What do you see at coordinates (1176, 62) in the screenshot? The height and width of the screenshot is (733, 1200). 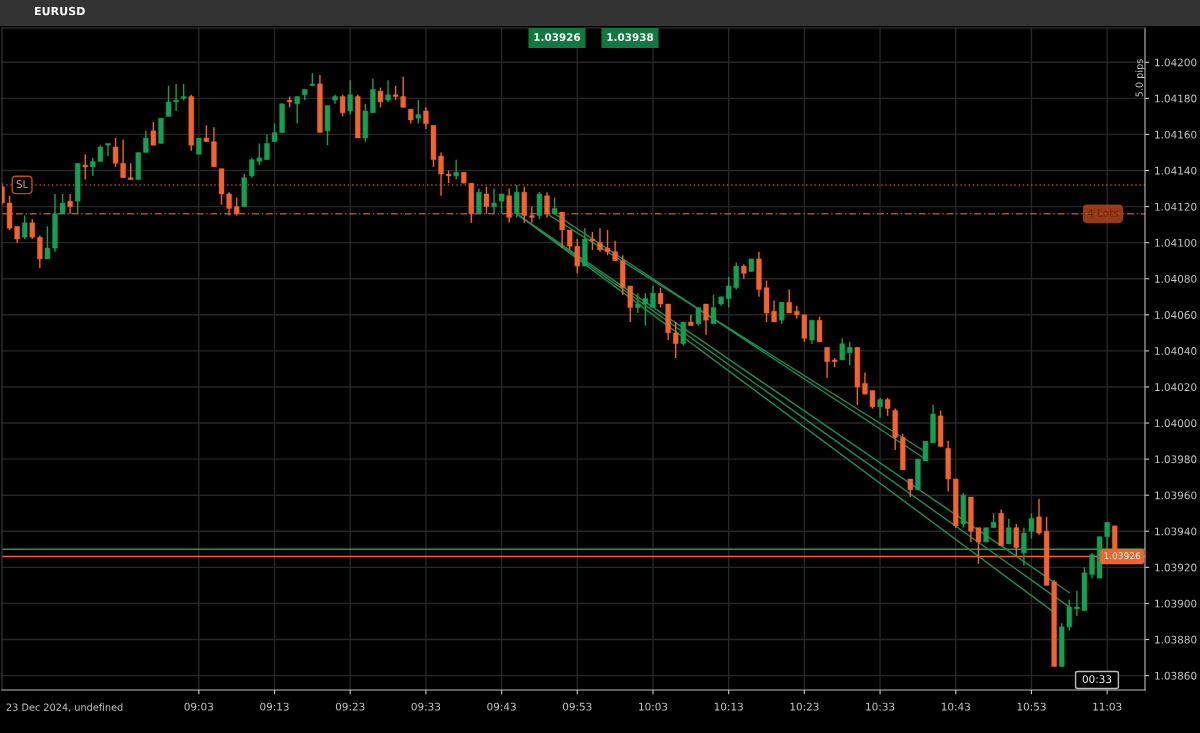 I see `y-tick-label: 1.04200` at bounding box center [1176, 62].